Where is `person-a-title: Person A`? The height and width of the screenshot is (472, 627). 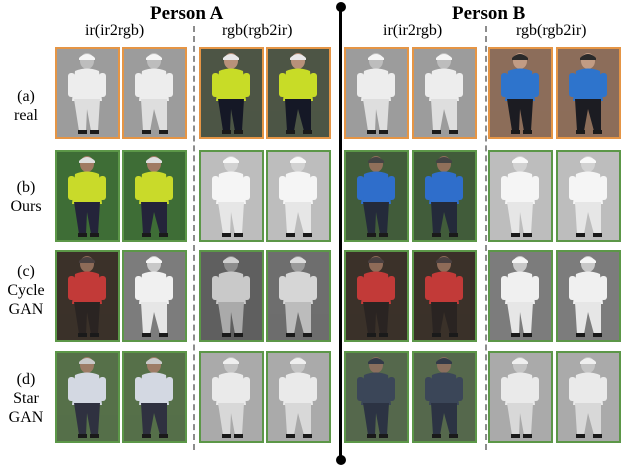 person-a-title: Person A is located at coordinates (187, 13).